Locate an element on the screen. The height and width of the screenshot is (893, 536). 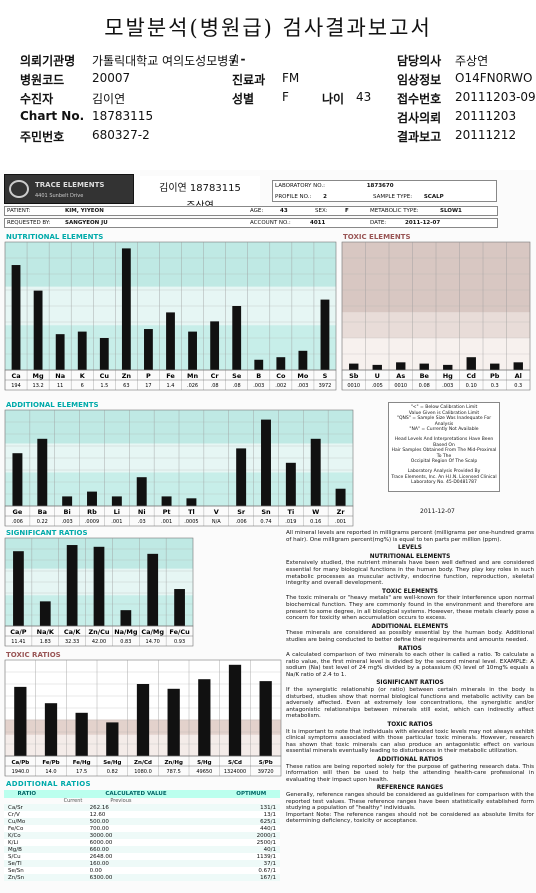
header-label: 임상정보 is located at coordinates (419, 80).